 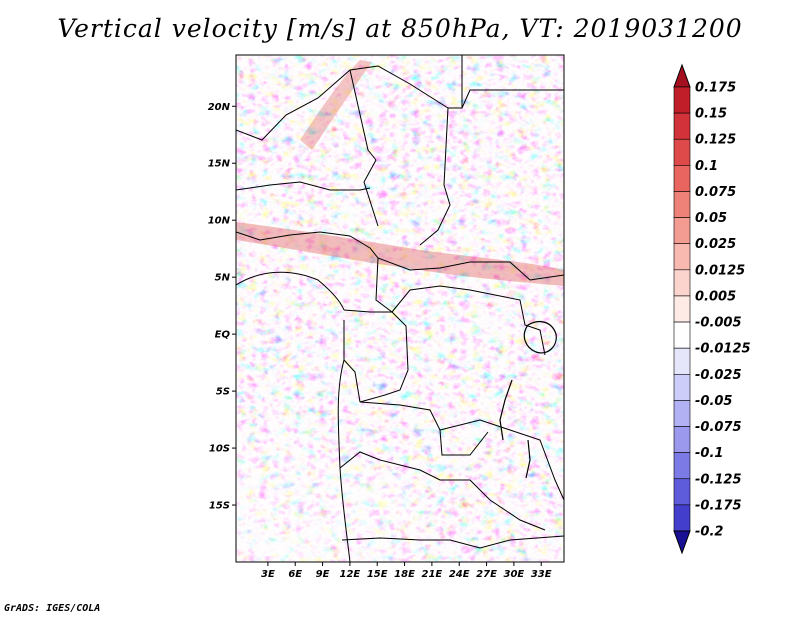 I want to click on latitude-axis: 20N 15N 10N 5N EQ 5S 10S 15S, so click(x=222, y=307).